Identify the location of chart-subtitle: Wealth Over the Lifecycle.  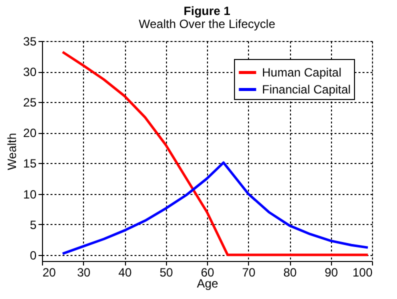
(207, 24).